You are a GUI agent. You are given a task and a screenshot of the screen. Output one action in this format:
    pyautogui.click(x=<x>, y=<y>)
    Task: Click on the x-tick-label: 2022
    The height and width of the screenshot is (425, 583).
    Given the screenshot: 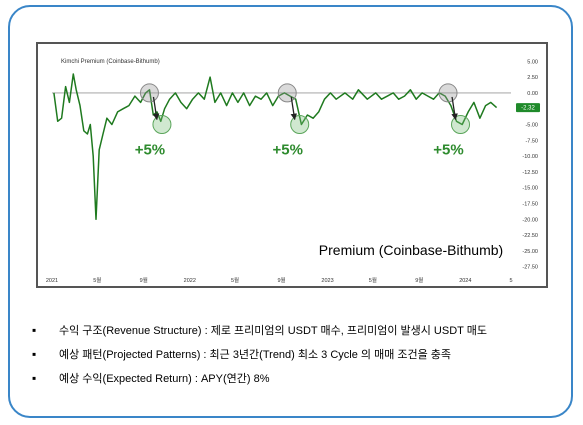 What is the action you would take?
    pyautogui.click(x=190, y=281)
    